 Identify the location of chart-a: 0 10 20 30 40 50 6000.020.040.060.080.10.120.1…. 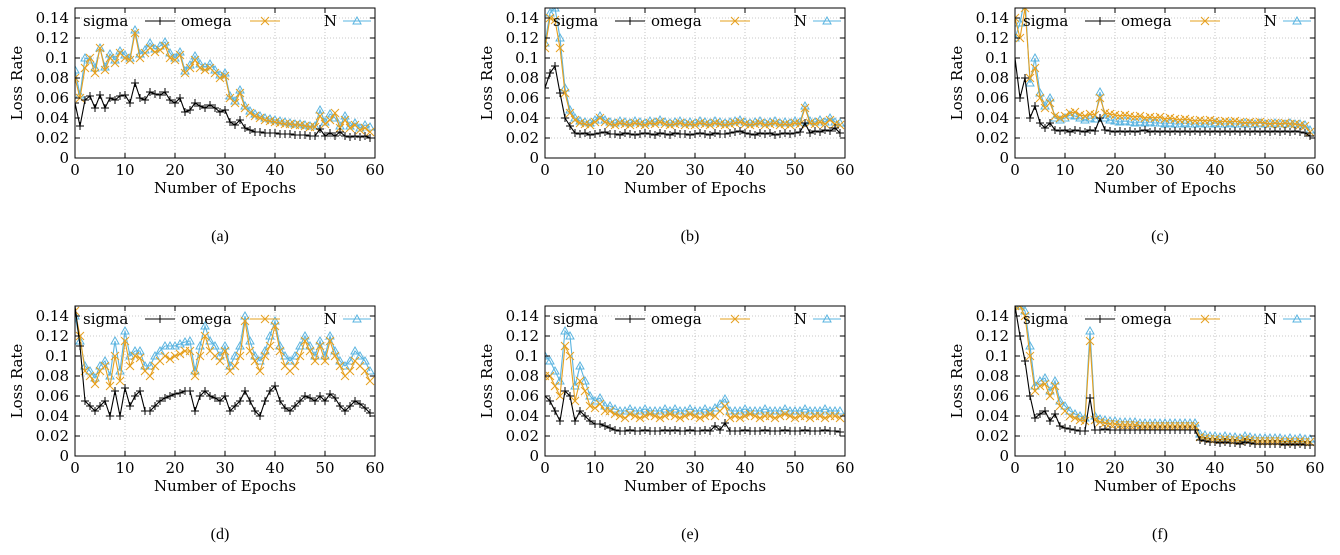
(196, 102).